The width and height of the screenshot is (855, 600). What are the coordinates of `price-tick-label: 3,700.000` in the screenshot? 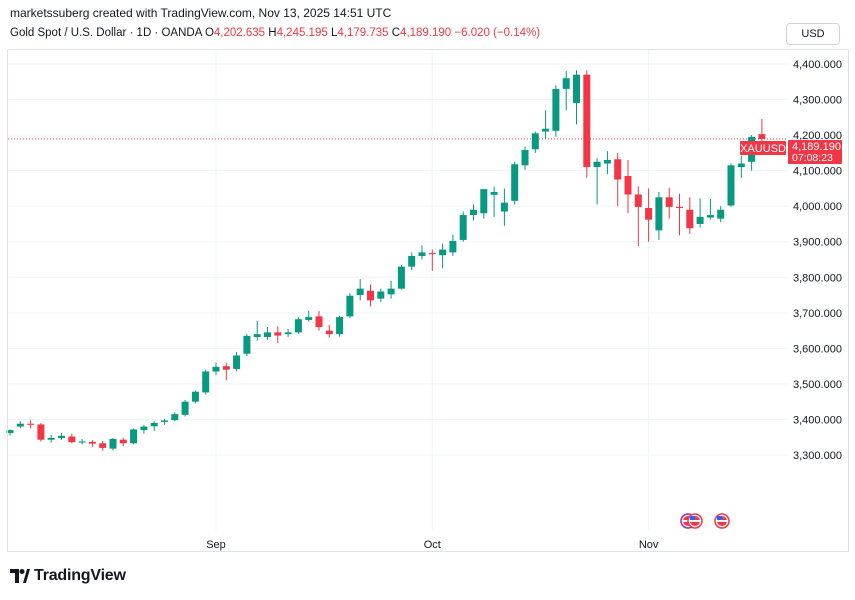 It's located at (817, 314).